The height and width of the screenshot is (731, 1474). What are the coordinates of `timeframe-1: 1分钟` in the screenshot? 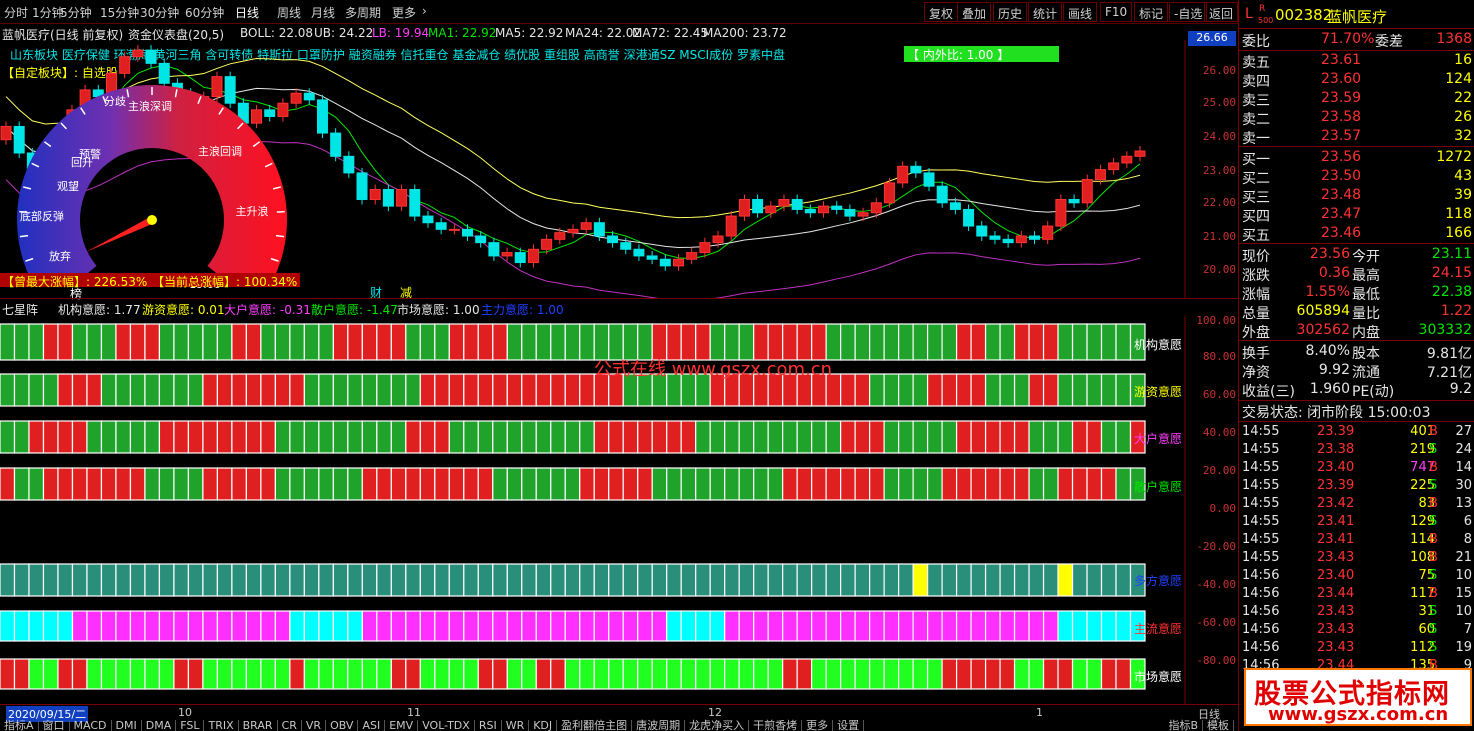 It's located at (48, 13).